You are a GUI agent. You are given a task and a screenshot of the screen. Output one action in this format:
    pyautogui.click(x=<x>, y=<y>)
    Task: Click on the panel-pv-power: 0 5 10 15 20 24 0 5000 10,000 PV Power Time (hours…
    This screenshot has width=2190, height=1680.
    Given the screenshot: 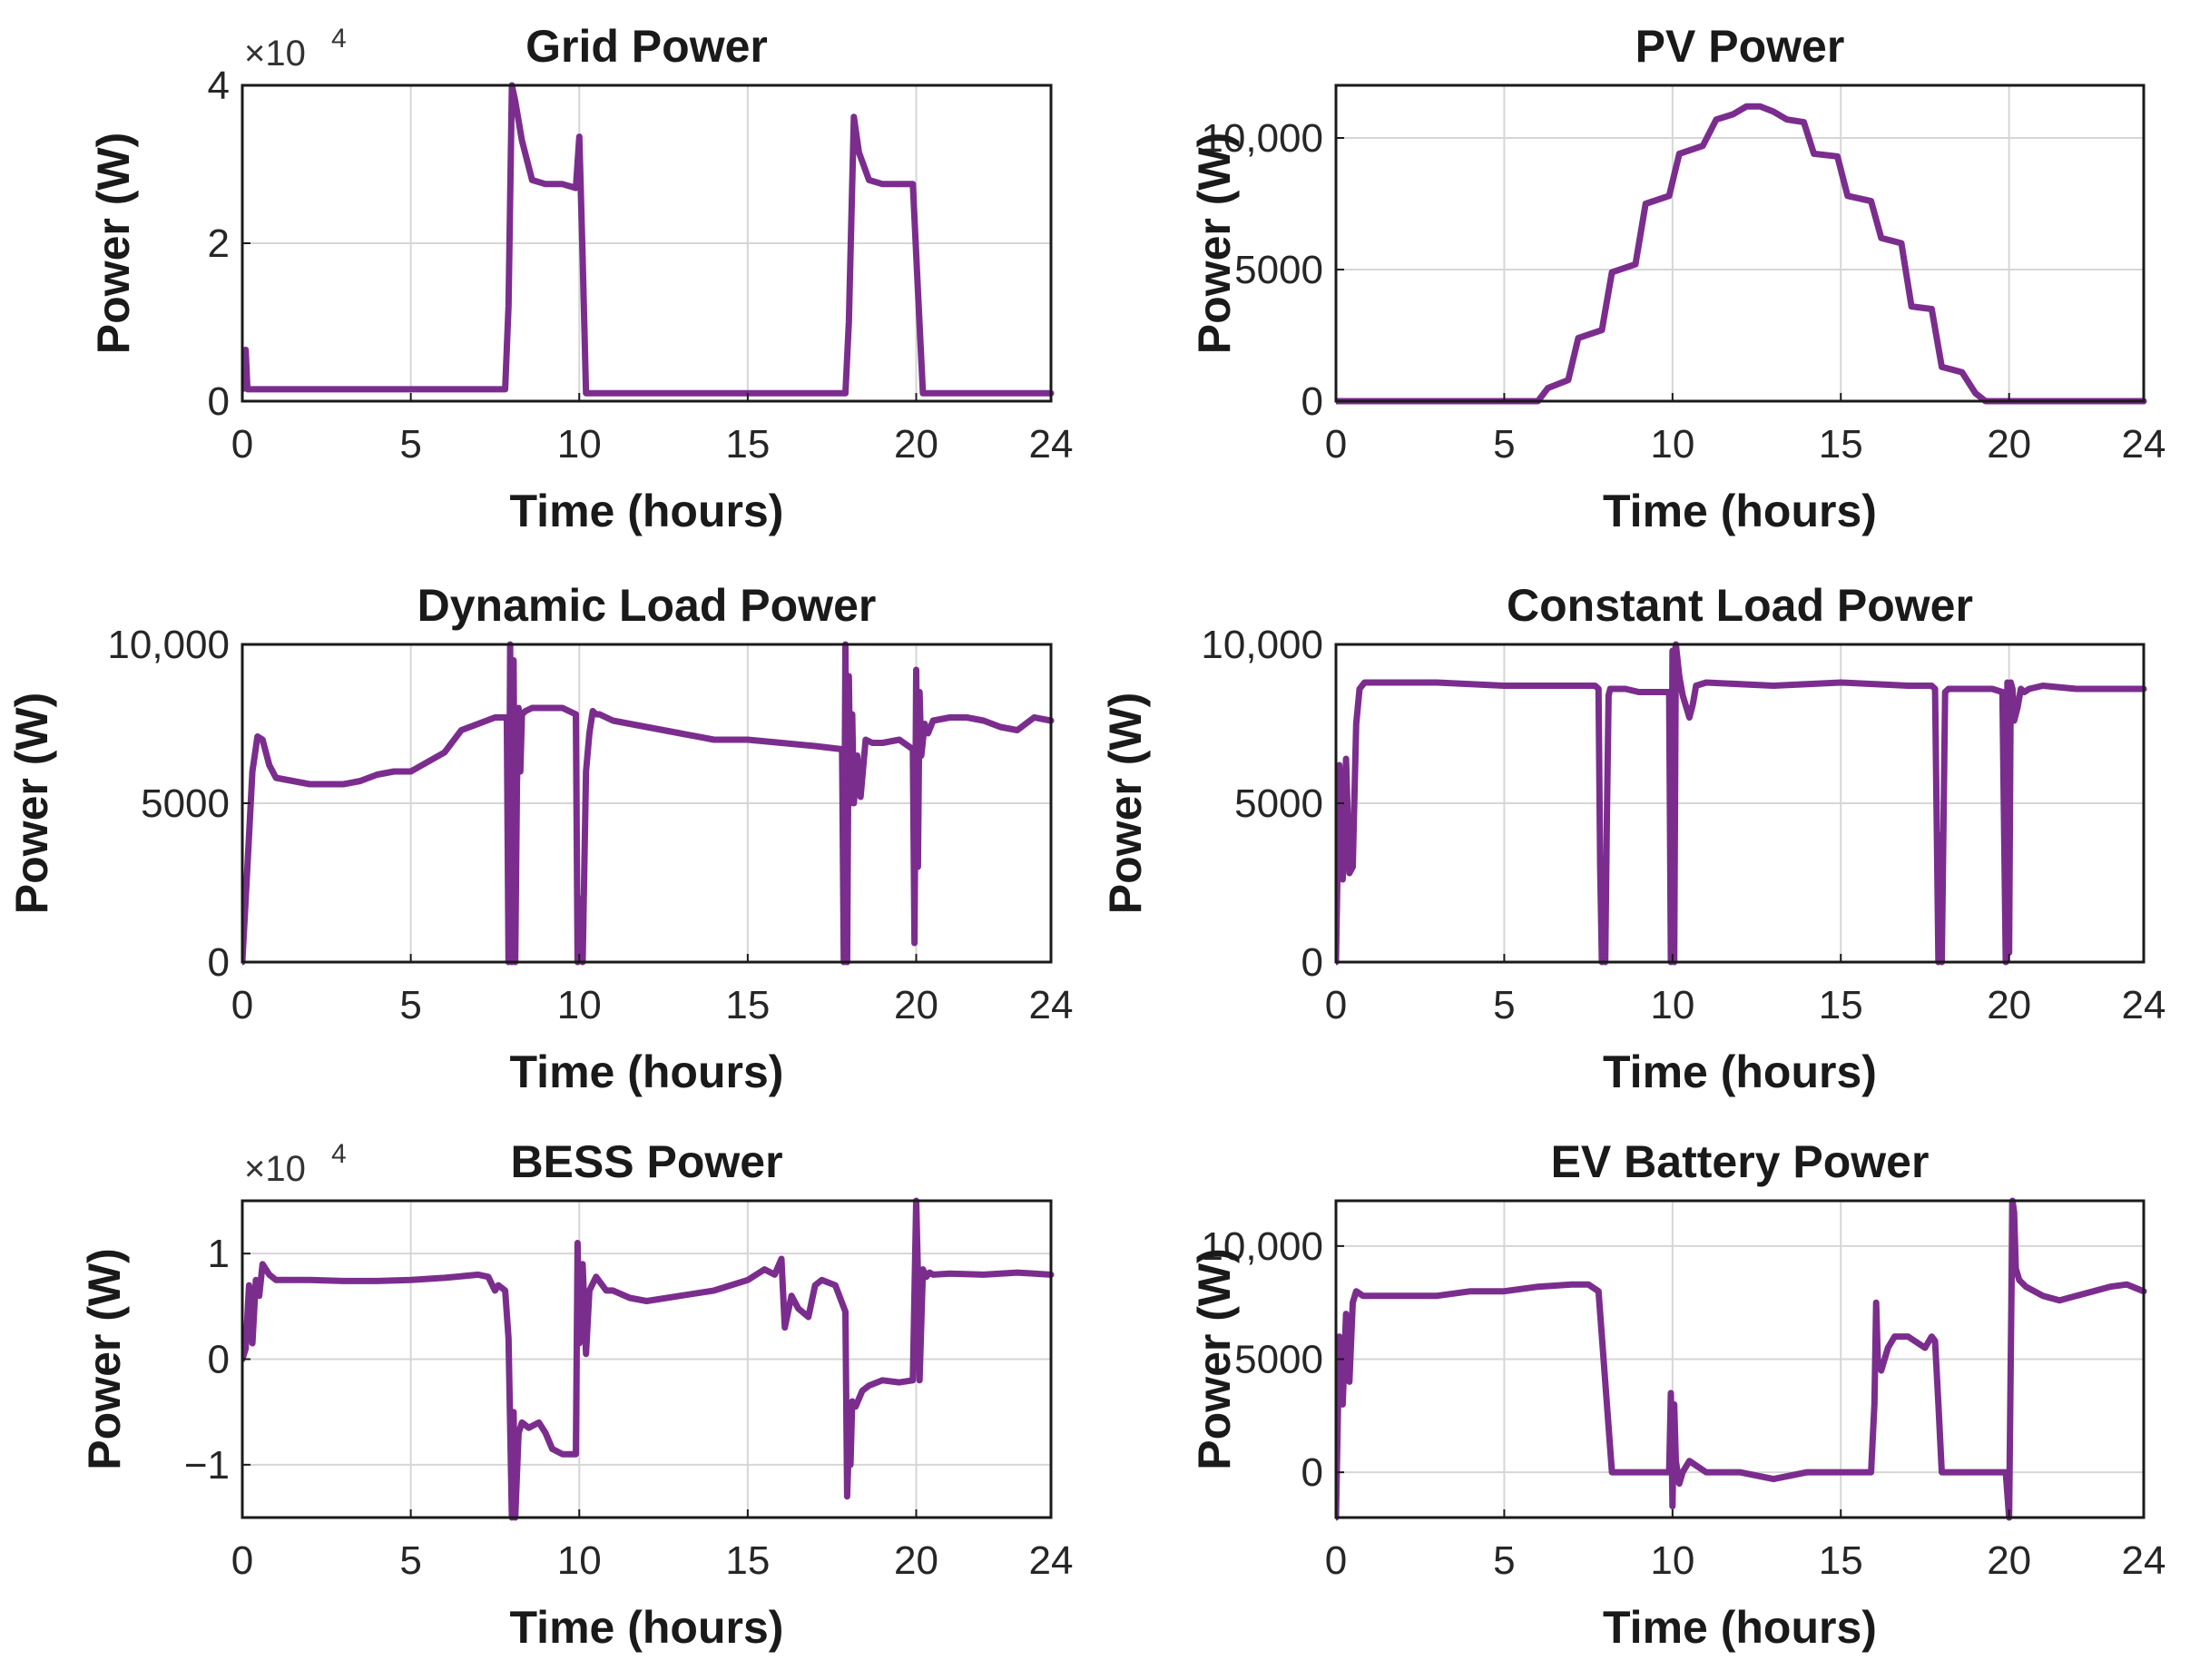 What is the action you would take?
    pyautogui.click(x=1677, y=278)
    